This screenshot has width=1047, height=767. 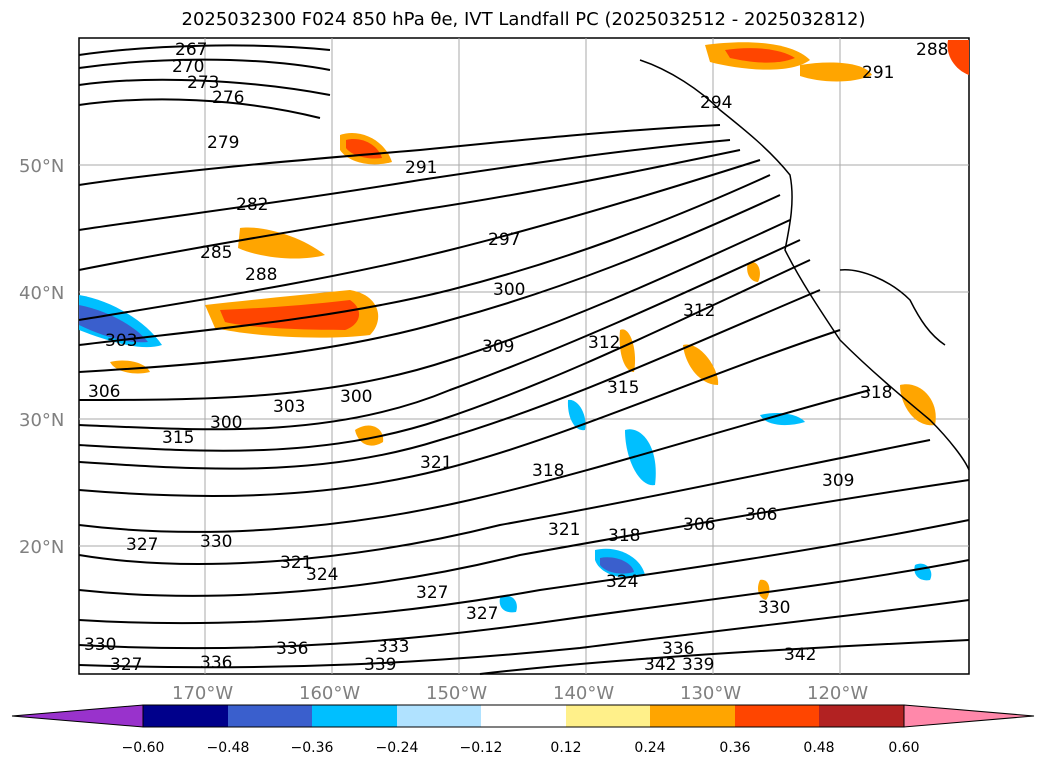 What do you see at coordinates (397, 748) in the screenshot?
I see `colorbar-tick: −0.24` at bounding box center [397, 748].